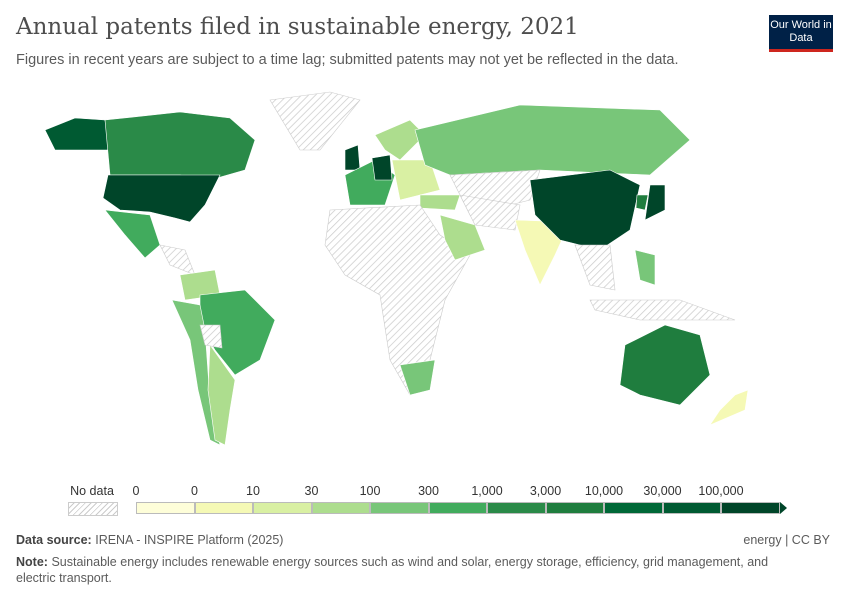 The width and height of the screenshot is (850, 600). What do you see at coordinates (604, 491) in the screenshot?
I see `legend-label: 10,000` at bounding box center [604, 491].